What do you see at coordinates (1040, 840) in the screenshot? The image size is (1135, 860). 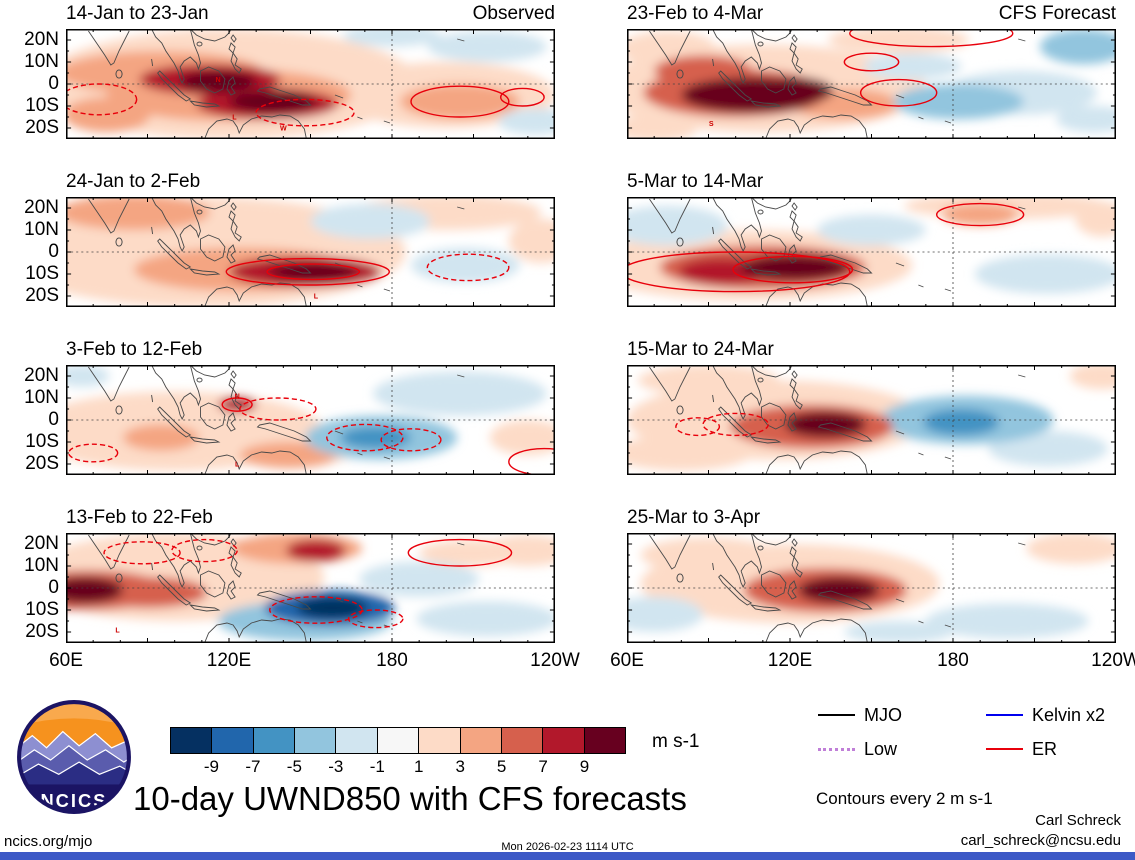 I see `credit-email: carl_schreck@ncsu.edu` at bounding box center [1040, 840].